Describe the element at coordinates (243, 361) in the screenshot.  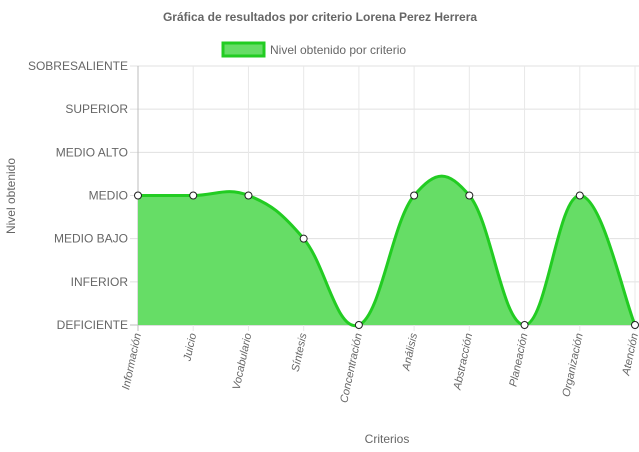
I see `x-tick-label: Vocabulario` at that location.